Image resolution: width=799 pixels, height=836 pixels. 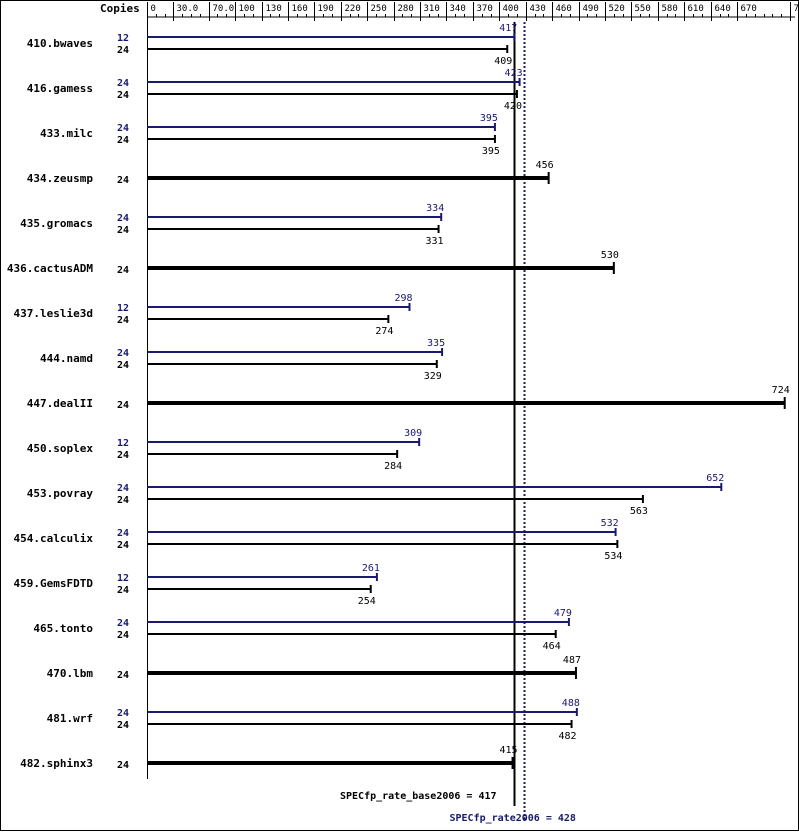 What do you see at coordinates (436, 343) in the screenshot?
I see `peak-value-label: 335` at bounding box center [436, 343].